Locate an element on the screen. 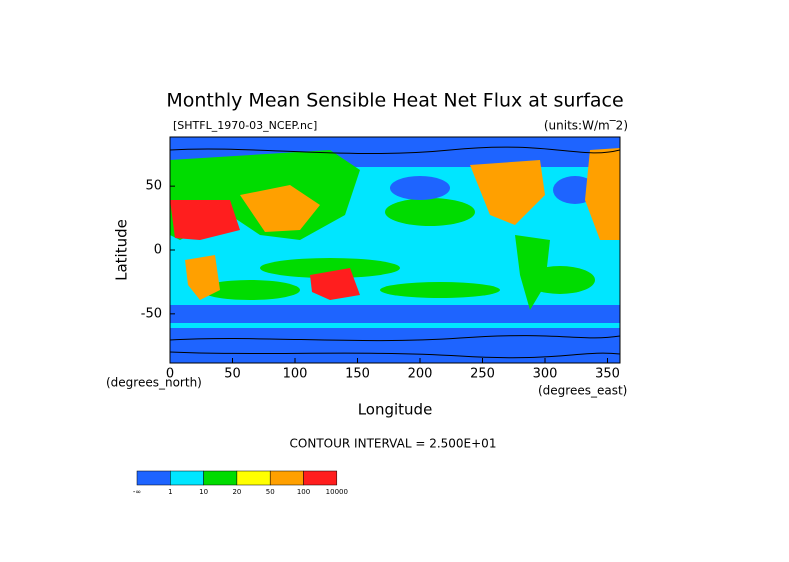 The width and height of the screenshot is (789, 562). x-label: Longitude is located at coordinates (395, 410).